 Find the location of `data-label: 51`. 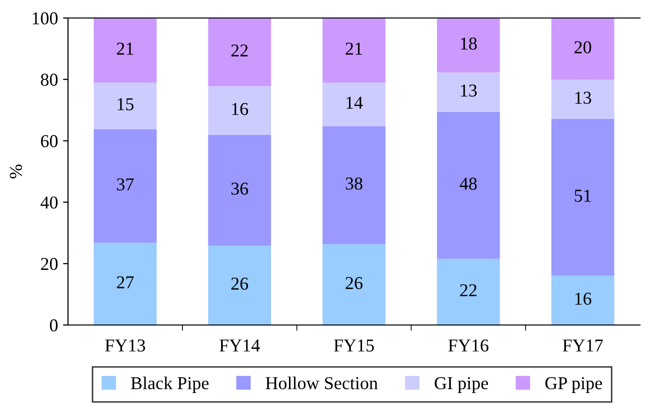

data-label: 51 is located at coordinates (582, 196).